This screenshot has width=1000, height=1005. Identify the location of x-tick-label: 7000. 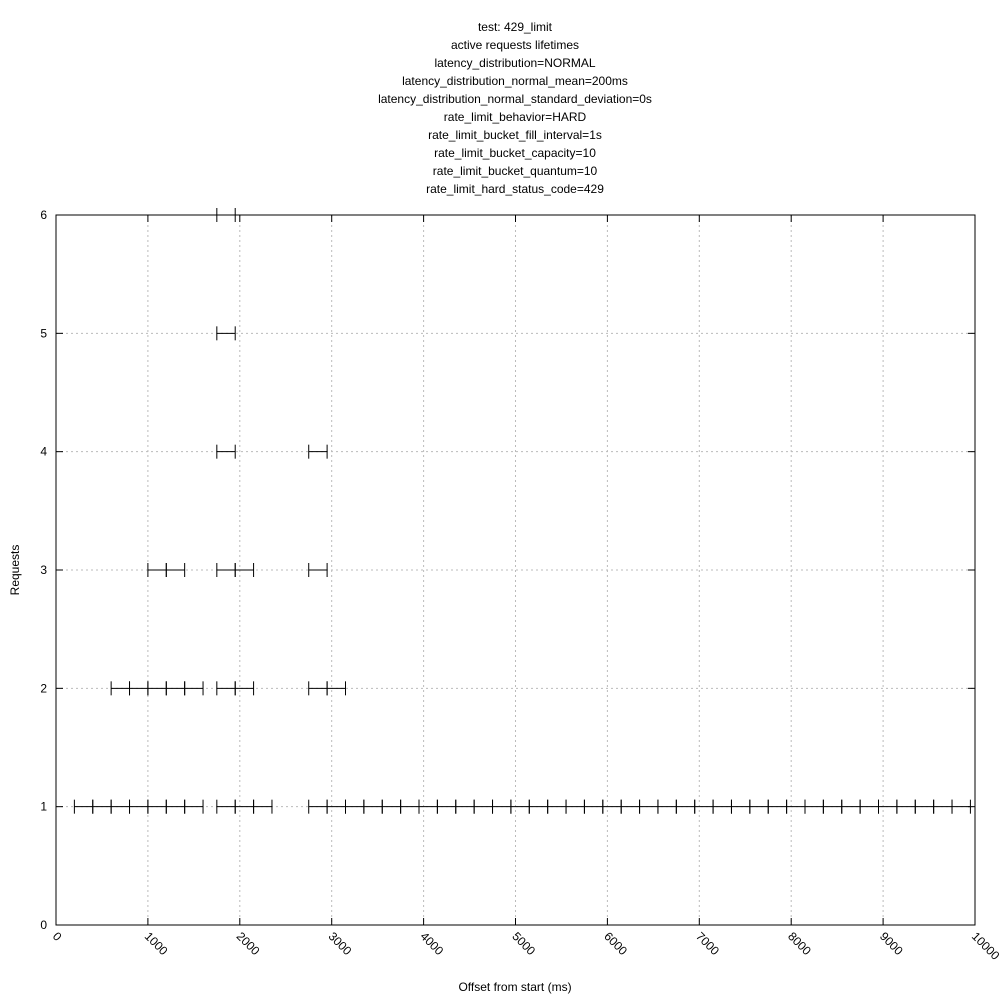
(707, 943).